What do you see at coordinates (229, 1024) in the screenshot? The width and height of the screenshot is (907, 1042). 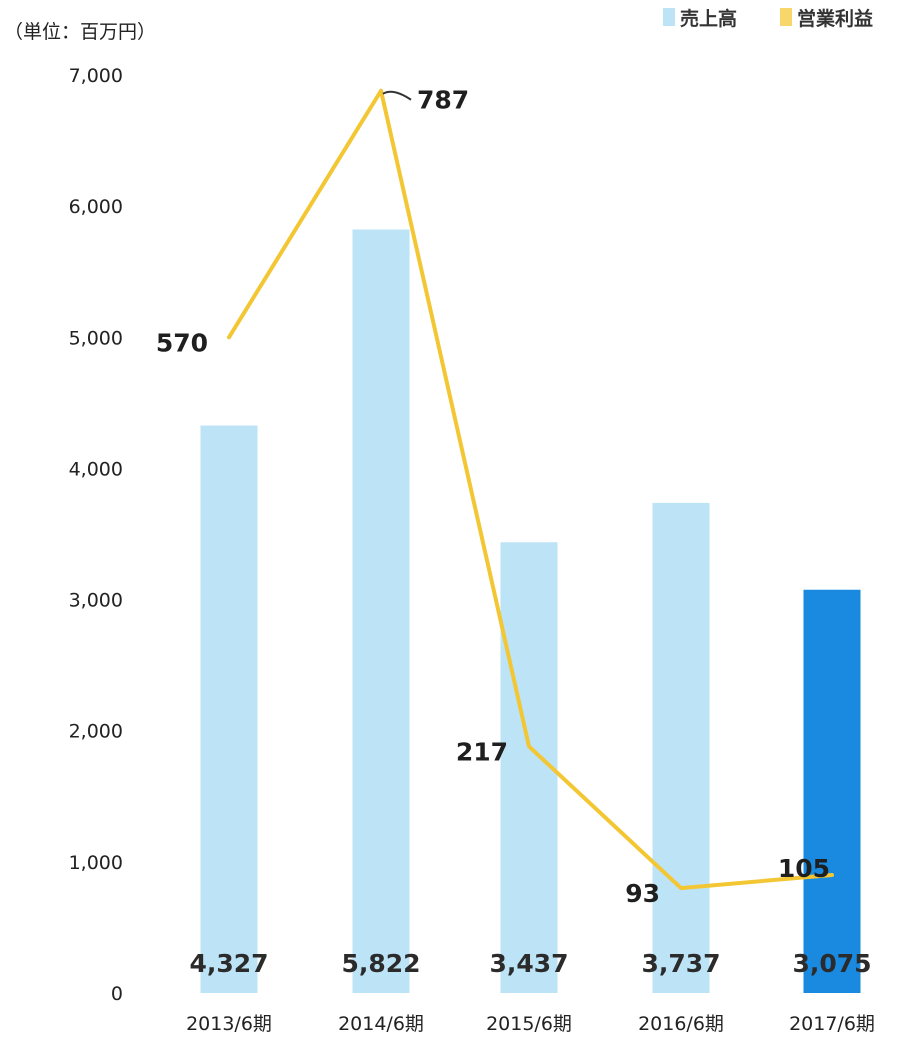 I see `x-tick-label: 2013/6期` at bounding box center [229, 1024].